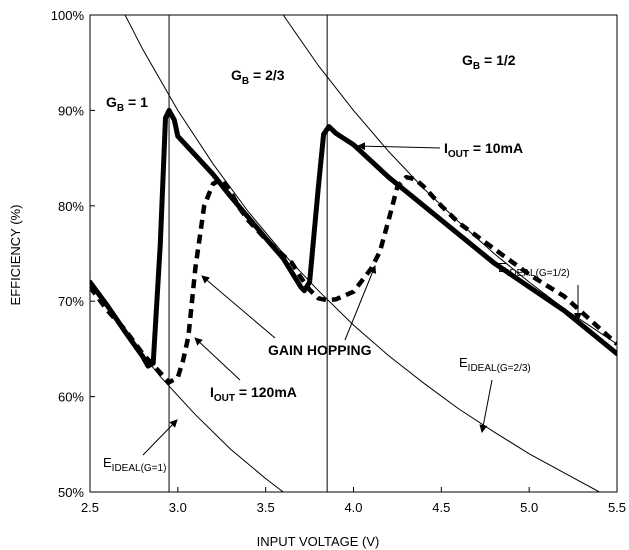  I want to click on x-tick-label: 3.5, so click(266, 507).